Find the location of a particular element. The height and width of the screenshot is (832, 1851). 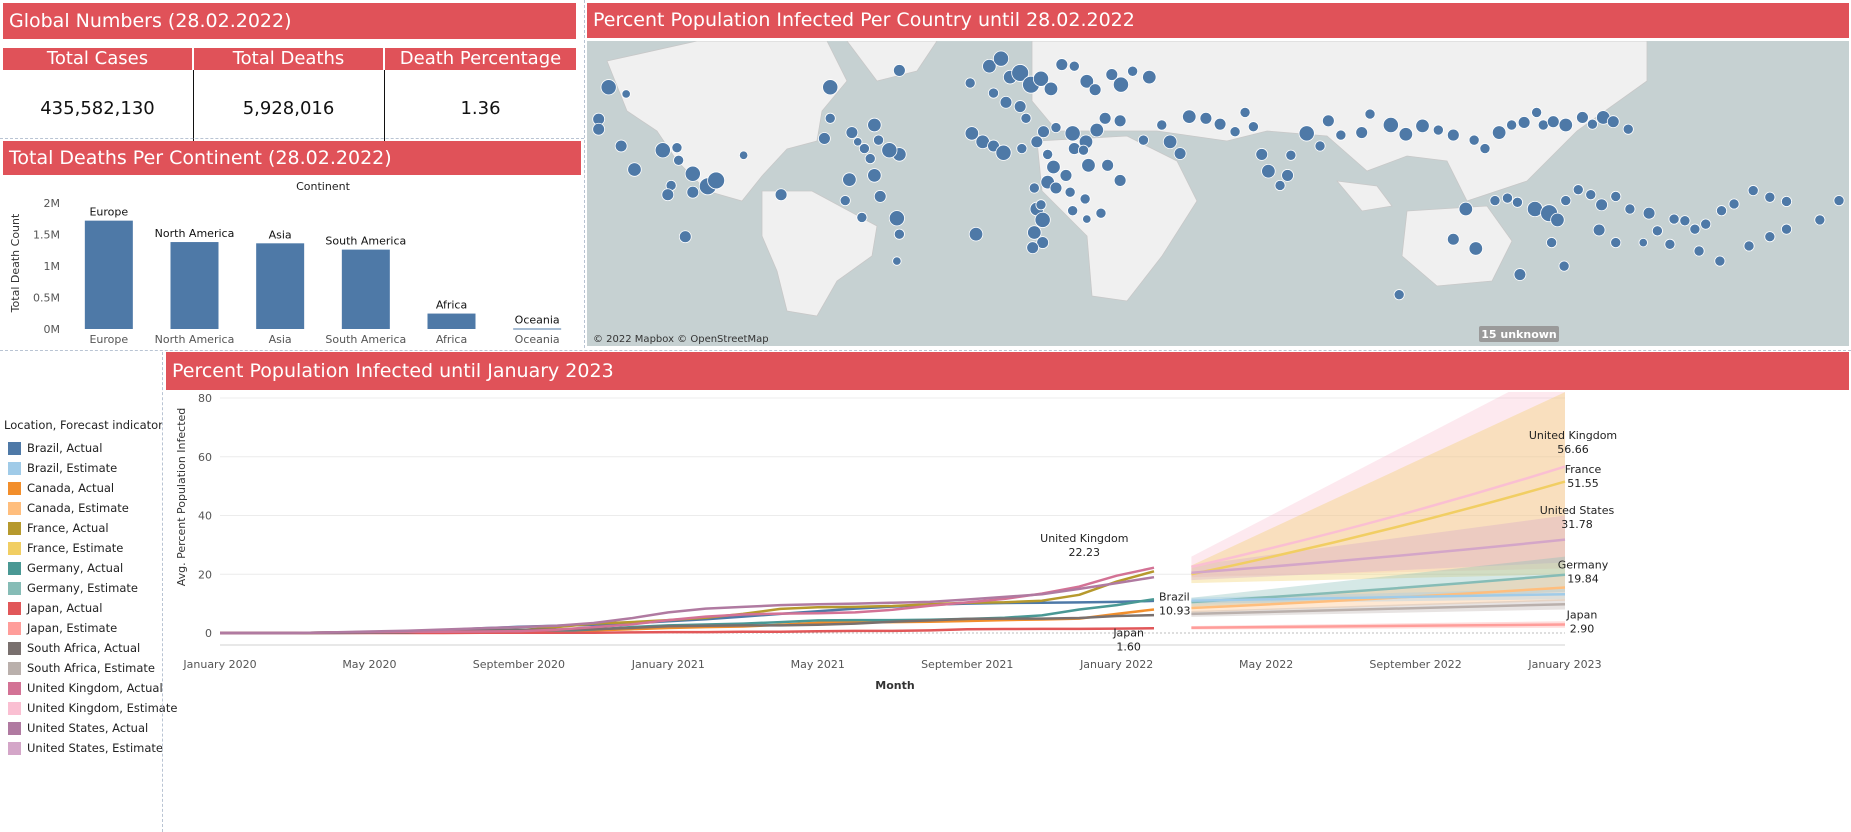

legend-item: Brazil, Estimate is located at coordinates (90, 468).